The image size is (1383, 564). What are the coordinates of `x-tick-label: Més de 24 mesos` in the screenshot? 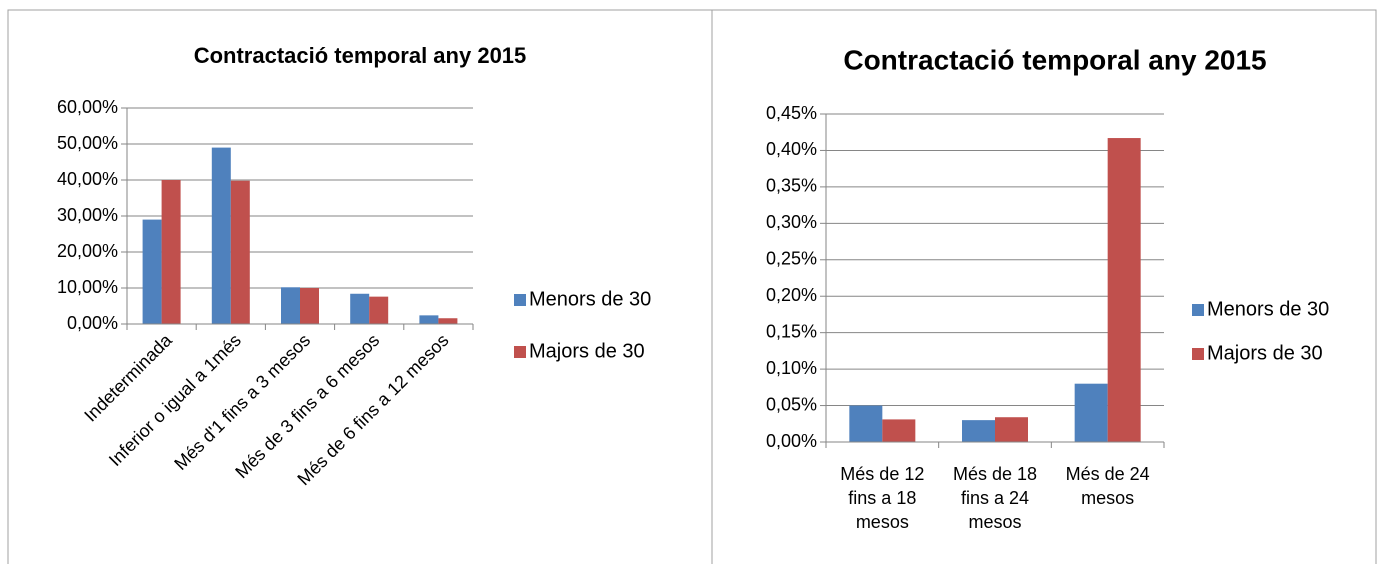 It's located at (1107, 486).